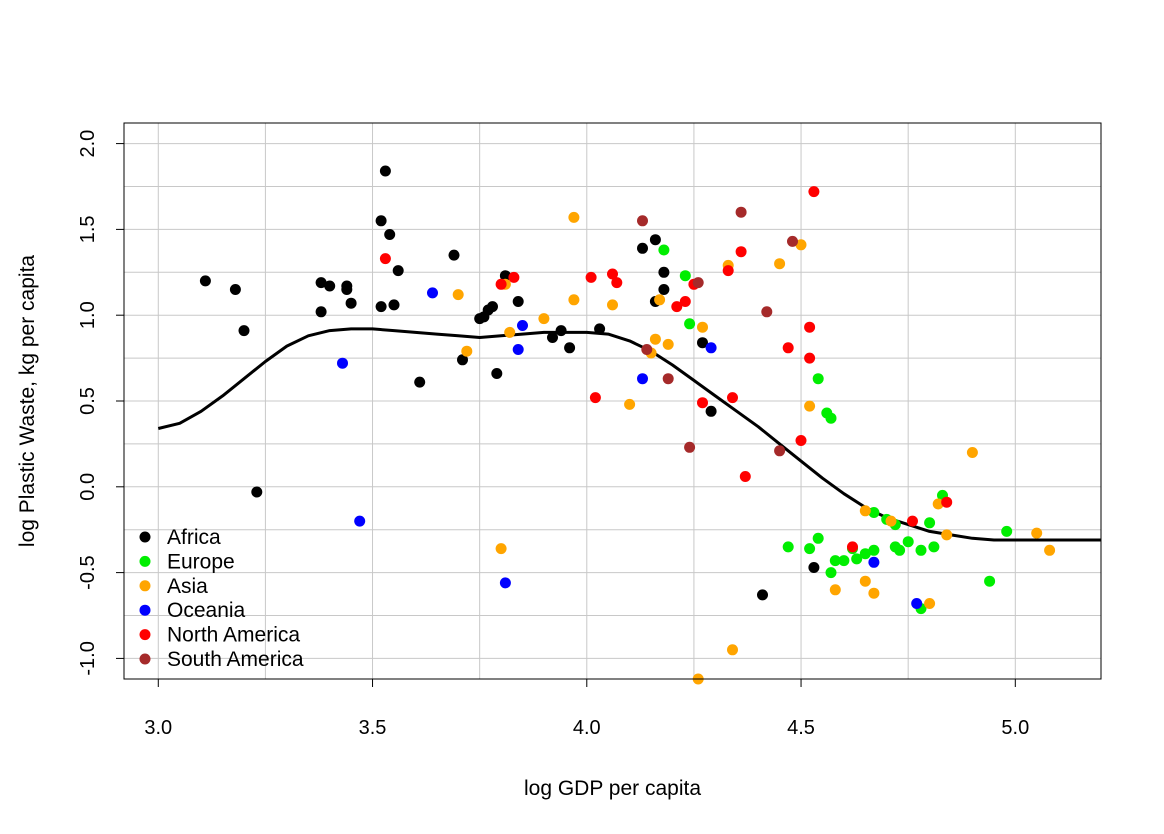 This screenshot has height=834, width=1164. I want to click on x-axis: 3.0 3.5 4.0 4.5 5.0, so click(586, 709).